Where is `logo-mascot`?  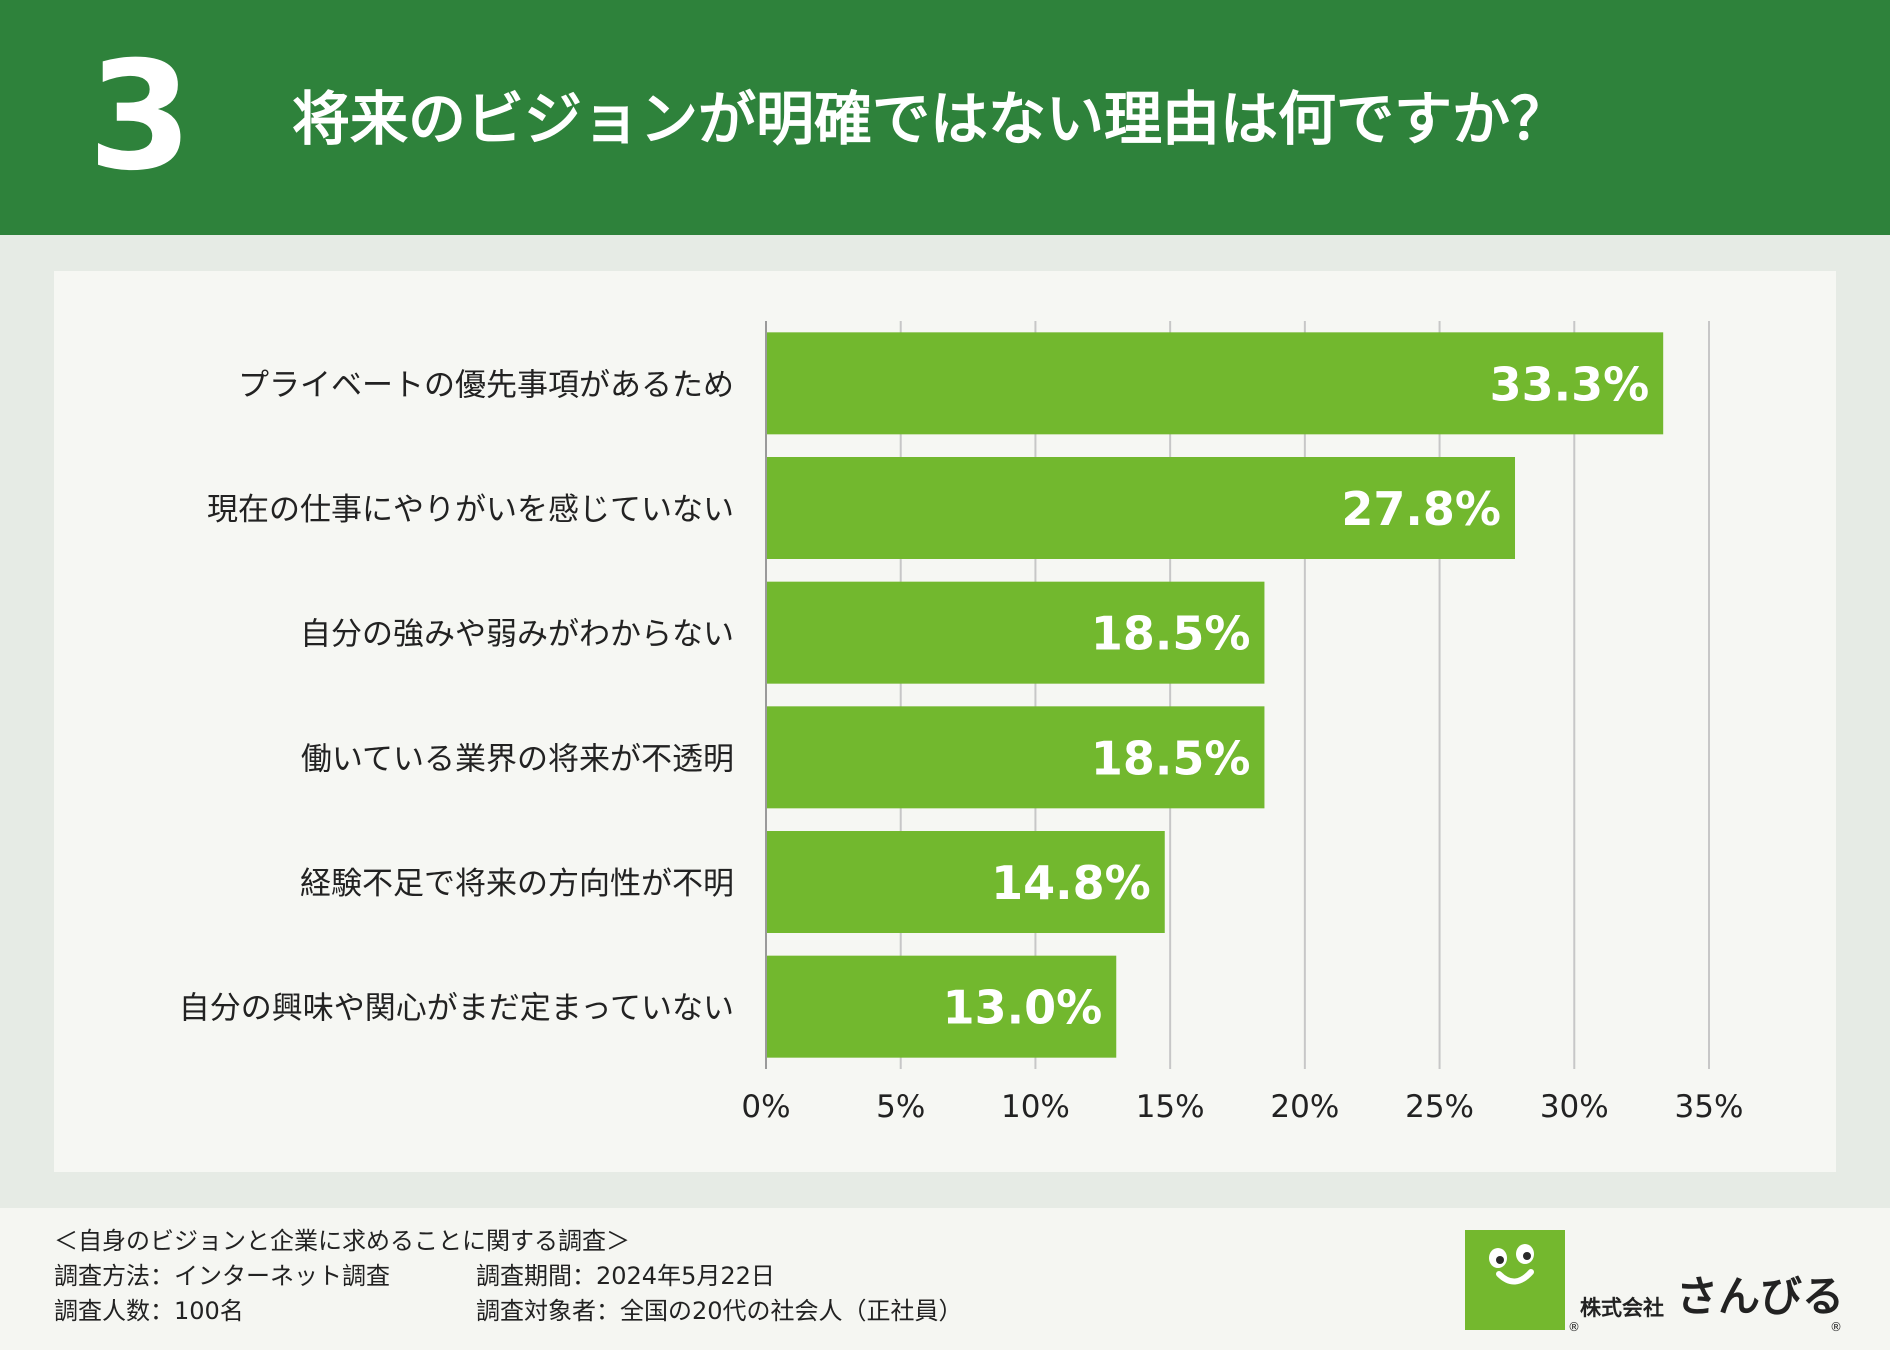 logo-mascot is located at coordinates (1515, 1280).